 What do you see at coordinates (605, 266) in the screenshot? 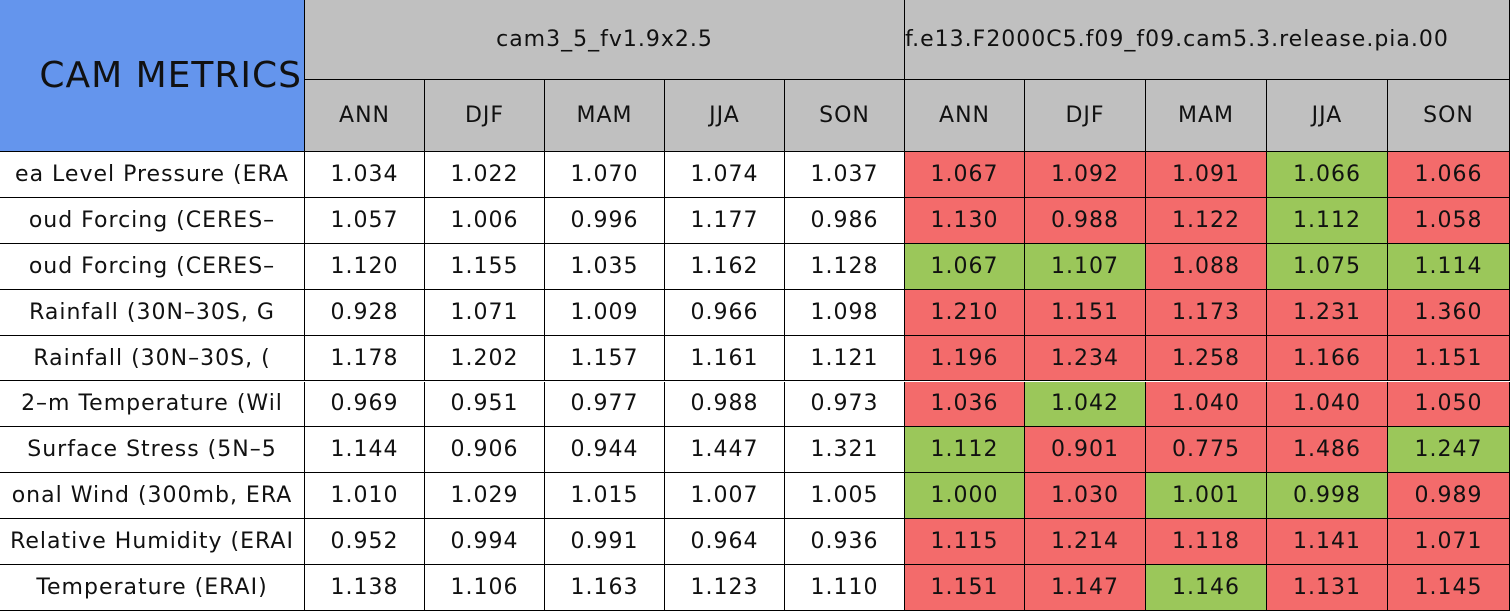
I see `metric-cell: 1.035` at bounding box center [605, 266].